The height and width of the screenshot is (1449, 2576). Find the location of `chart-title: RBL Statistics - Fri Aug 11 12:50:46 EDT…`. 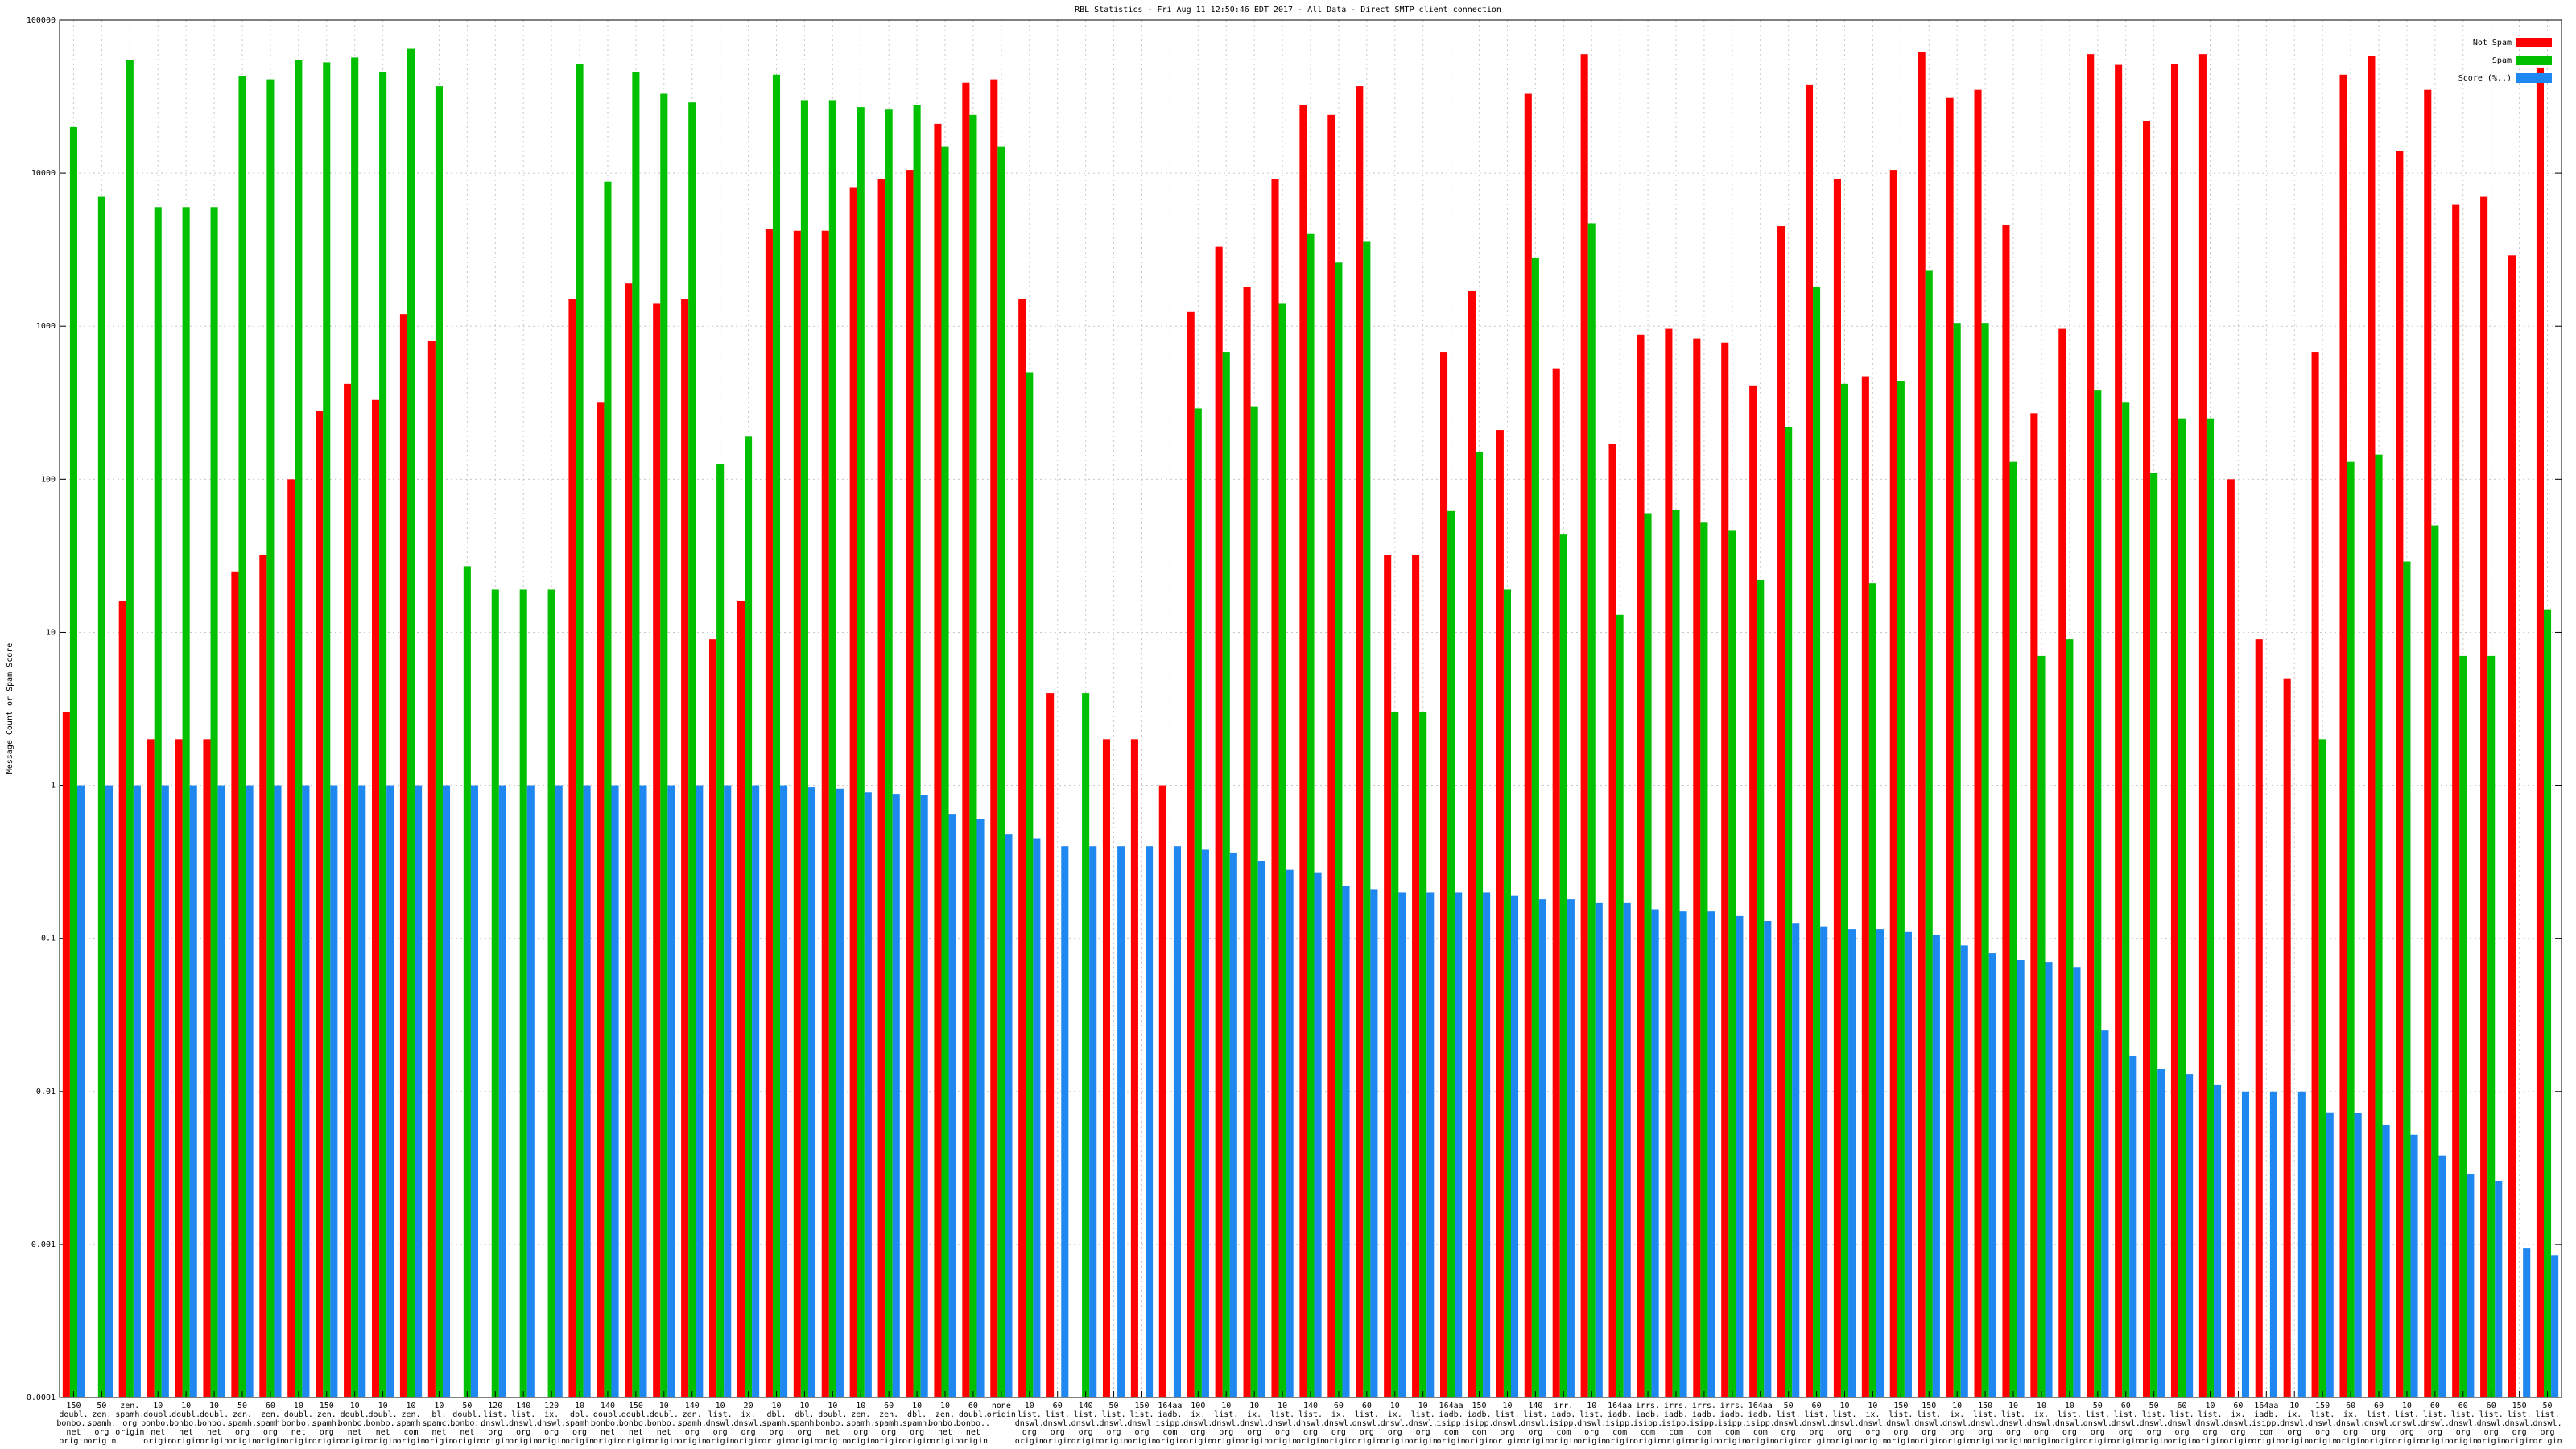

chart-title: RBL Statistics - Fri Aug 11 12:50:46 EDT… is located at coordinates (1288, 10).